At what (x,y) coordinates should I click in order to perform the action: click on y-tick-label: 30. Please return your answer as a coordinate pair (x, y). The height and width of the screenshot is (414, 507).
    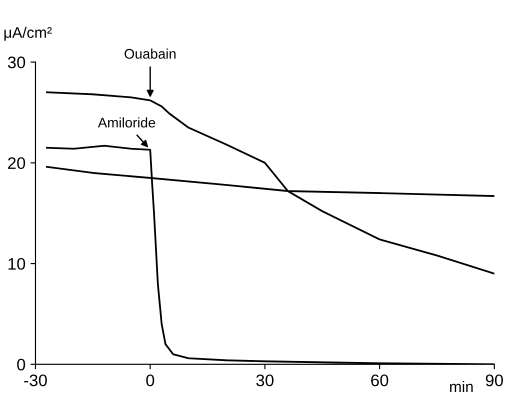
    Looking at the image, I should click on (17, 62).